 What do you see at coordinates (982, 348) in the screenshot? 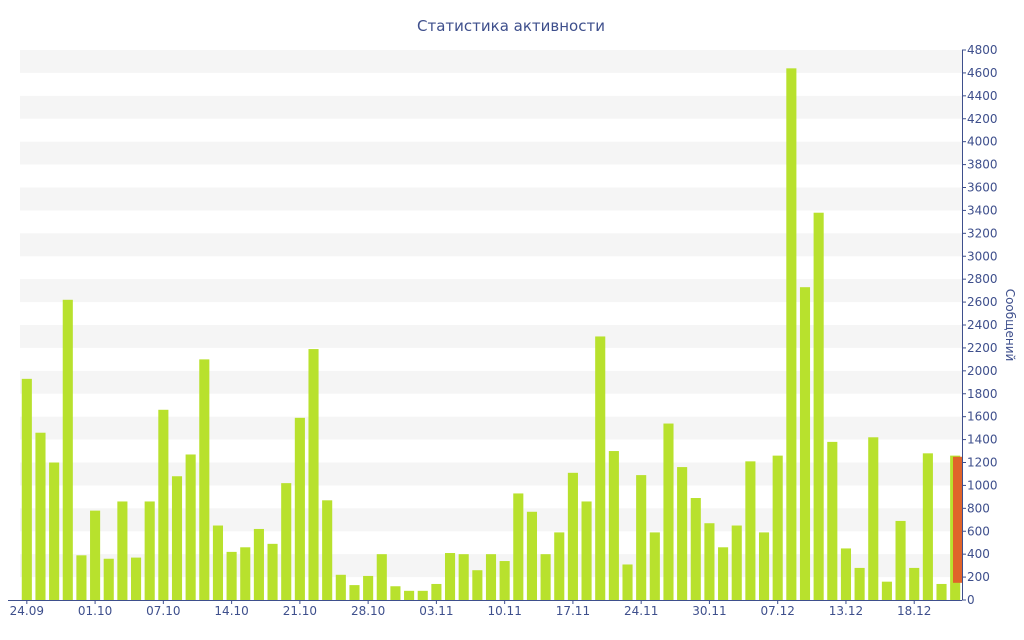
I see `y-tick-label: 2200` at bounding box center [982, 348].